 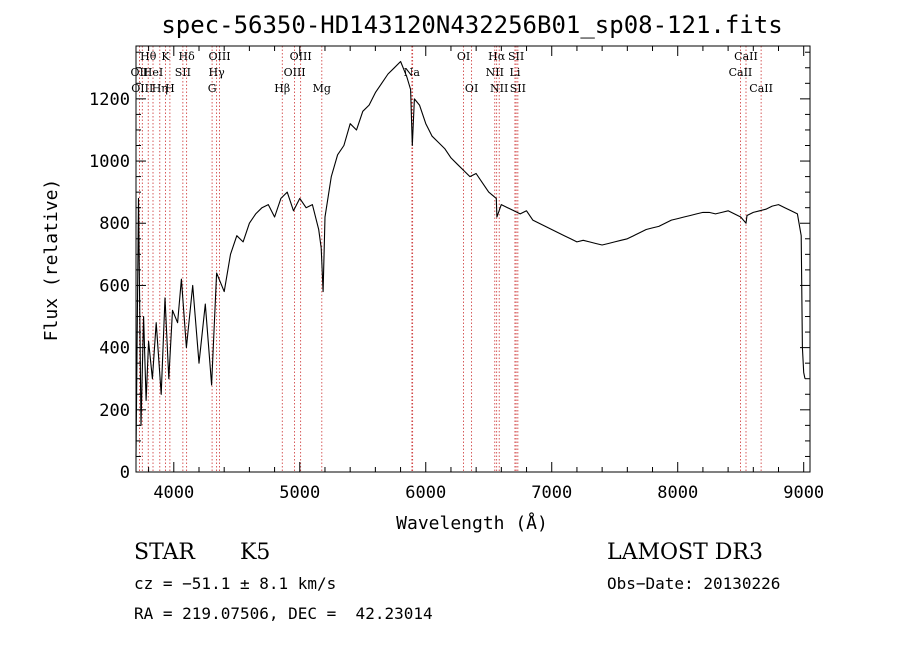 I want to click on x-axis-label: Wavelength (Å), so click(x=472, y=523).